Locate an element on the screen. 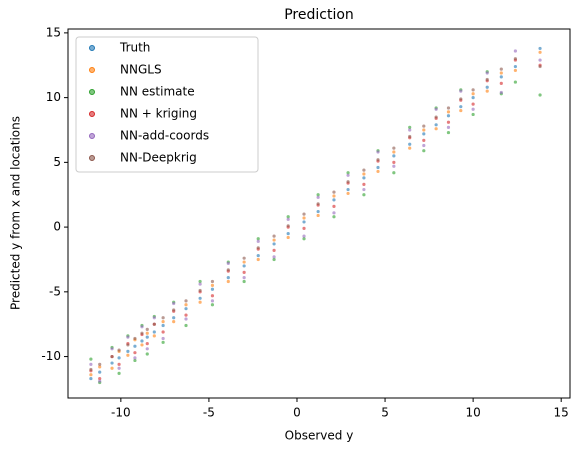 The image size is (580, 453). x-tick-label: 15 is located at coordinates (561, 413).